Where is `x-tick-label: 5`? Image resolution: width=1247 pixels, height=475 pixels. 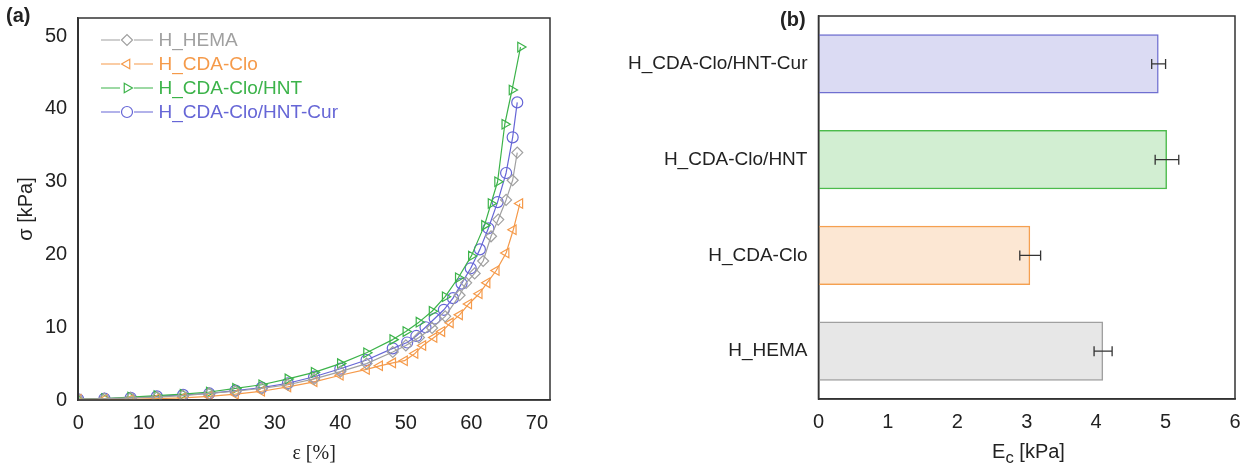 x-tick-label: 5 is located at coordinates (1166, 420).